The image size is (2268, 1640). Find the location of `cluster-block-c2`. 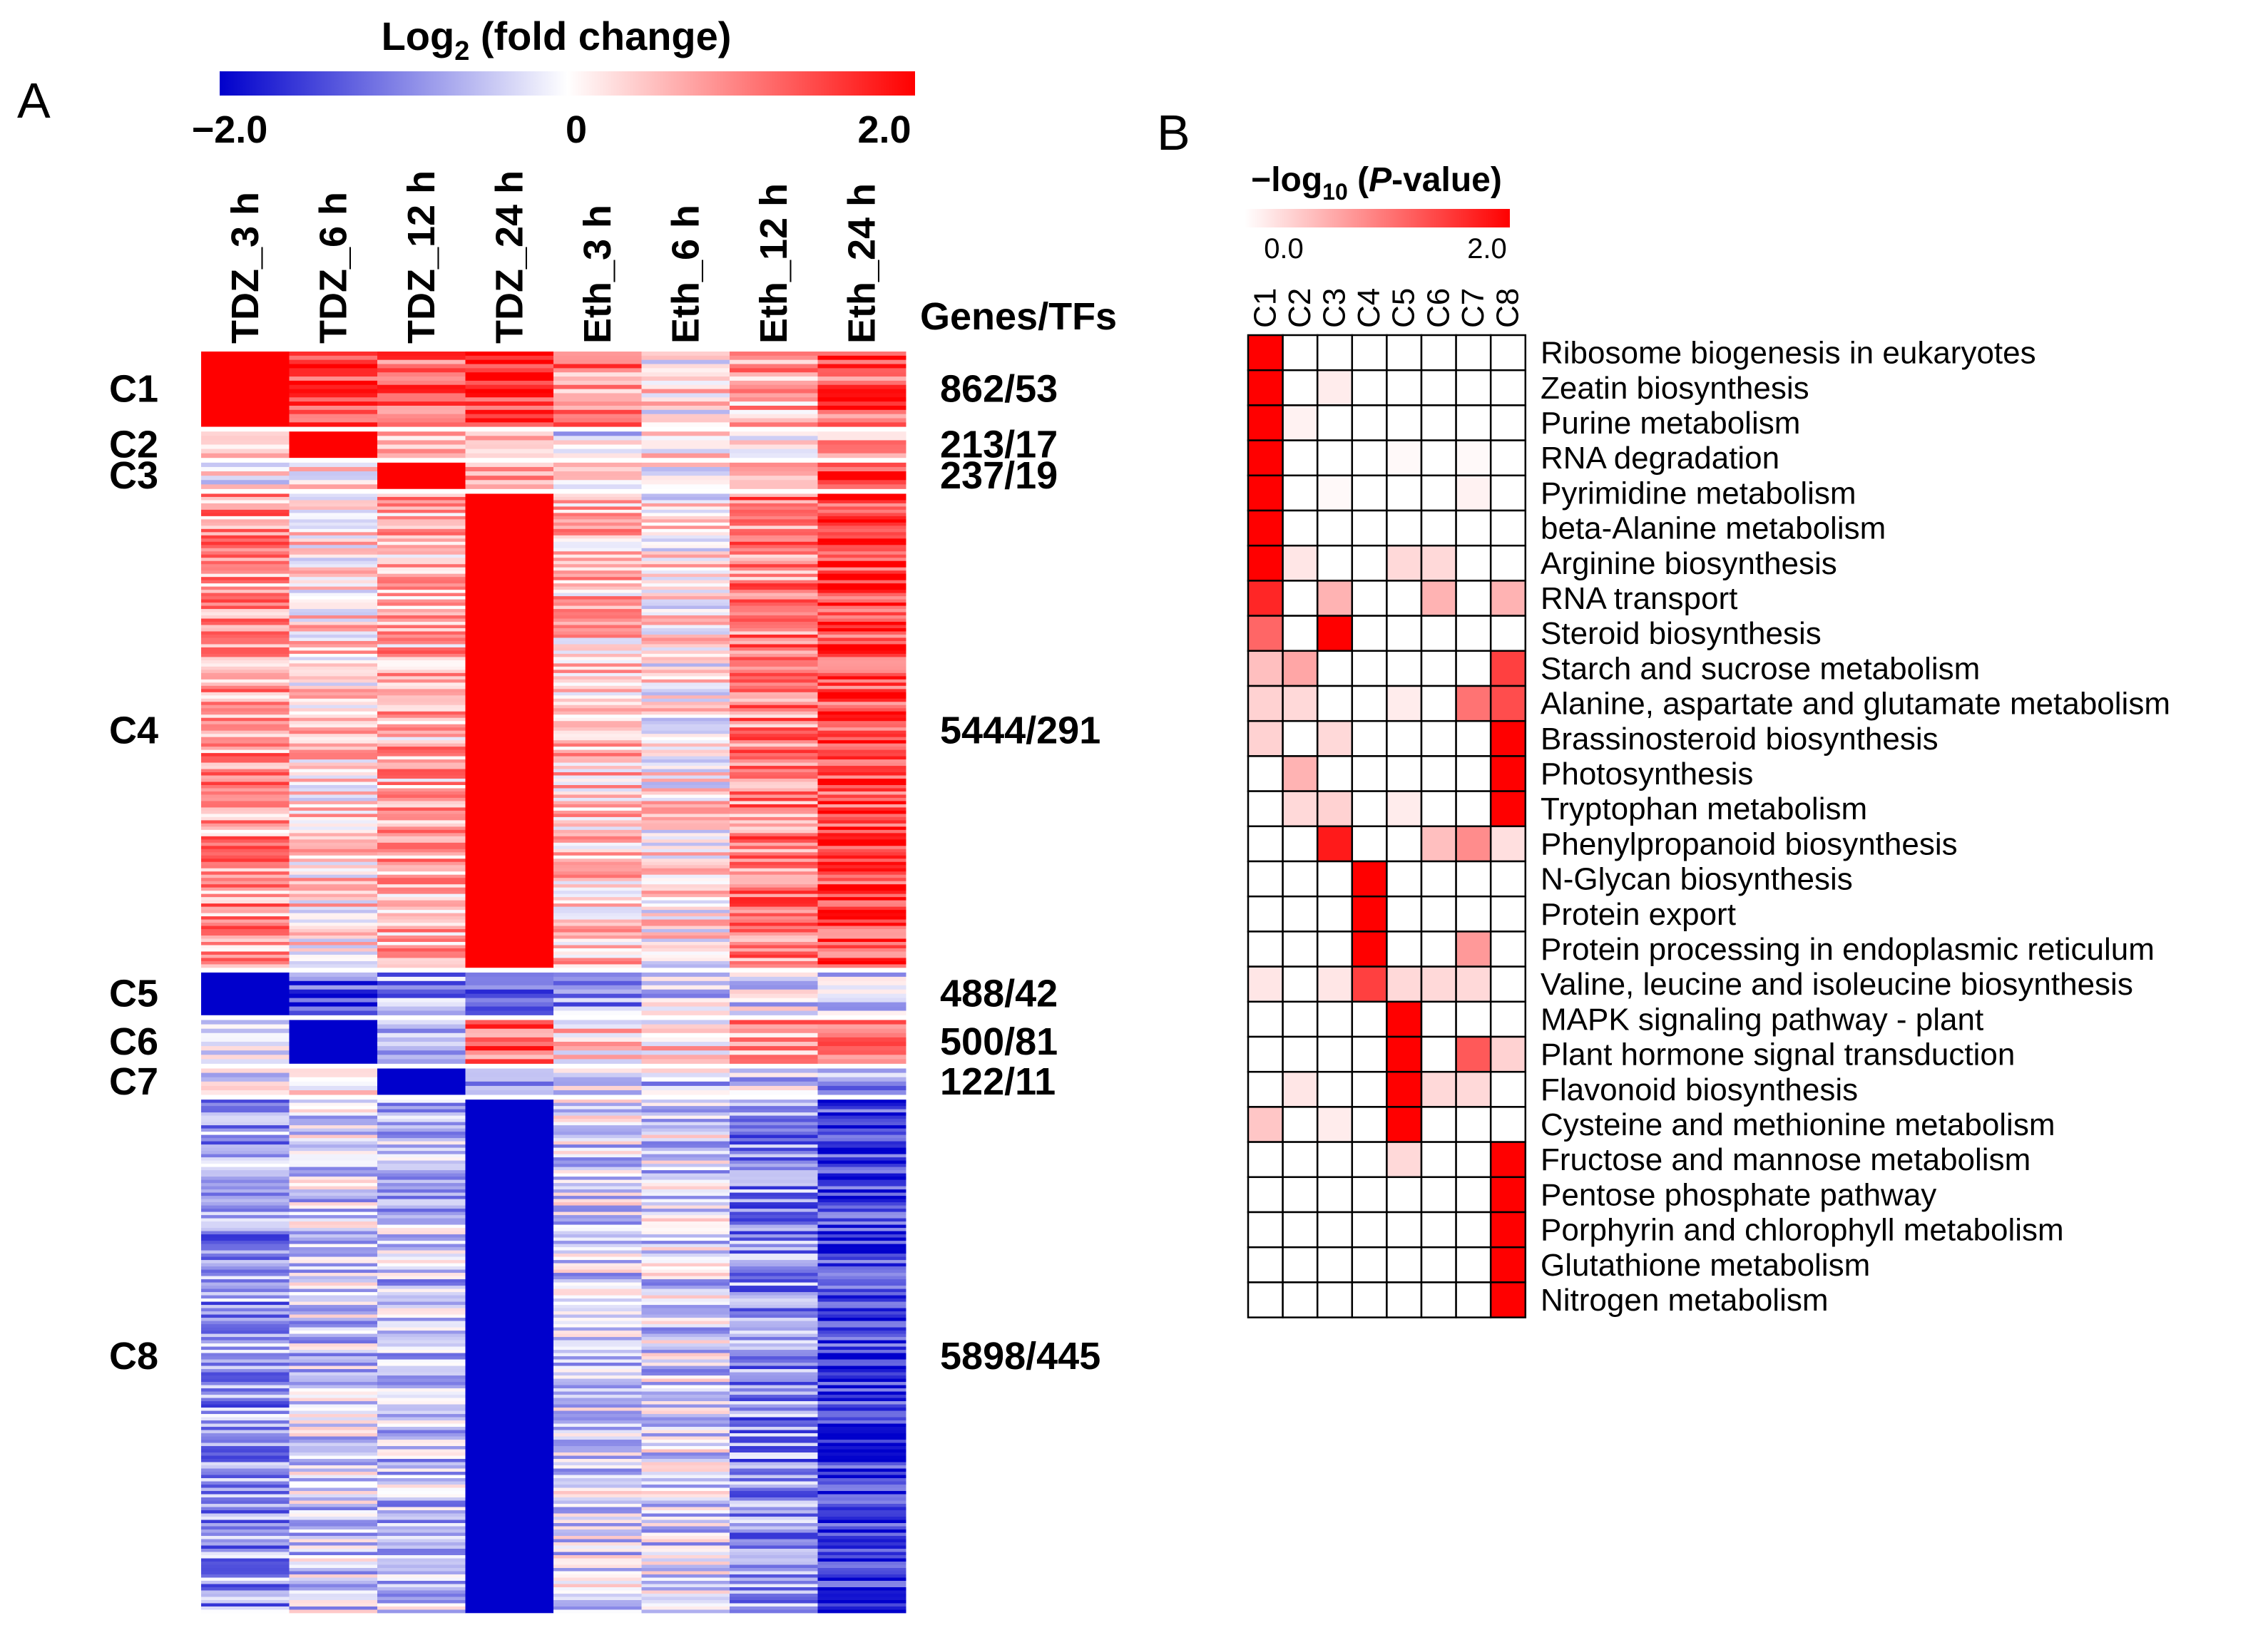

cluster-block-c2 is located at coordinates (553, 444).